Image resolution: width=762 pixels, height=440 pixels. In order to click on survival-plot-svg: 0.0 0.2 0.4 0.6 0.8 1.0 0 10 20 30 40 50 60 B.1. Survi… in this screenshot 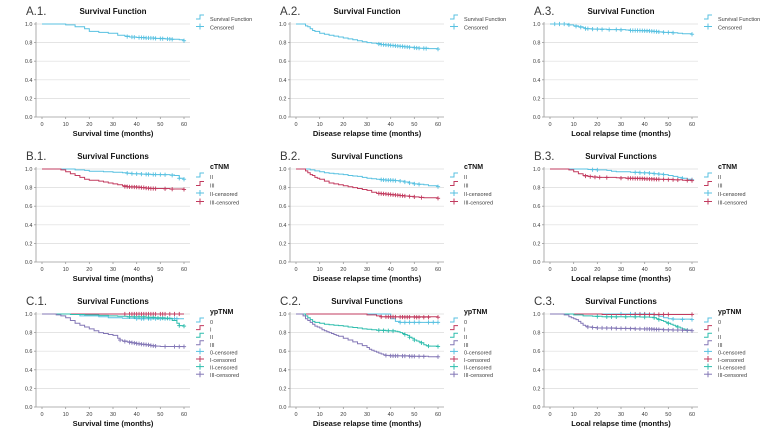, I will do `click(132, 217)`.